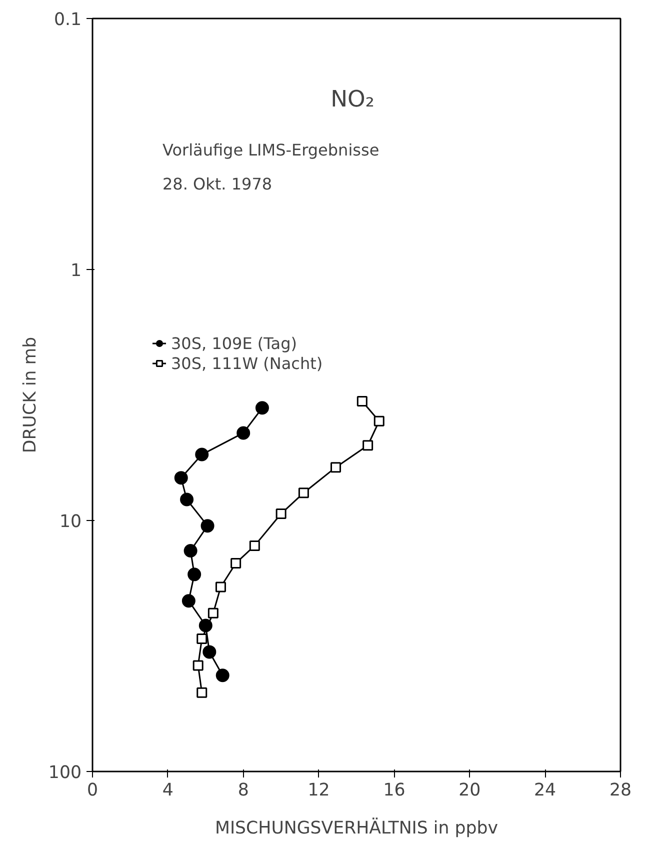 The height and width of the screenshot is (861, 646). What do you see at coordinates (92, 790) in the screenshot?
I see `x-tick-label: 0` at bounding box center [92, 790].